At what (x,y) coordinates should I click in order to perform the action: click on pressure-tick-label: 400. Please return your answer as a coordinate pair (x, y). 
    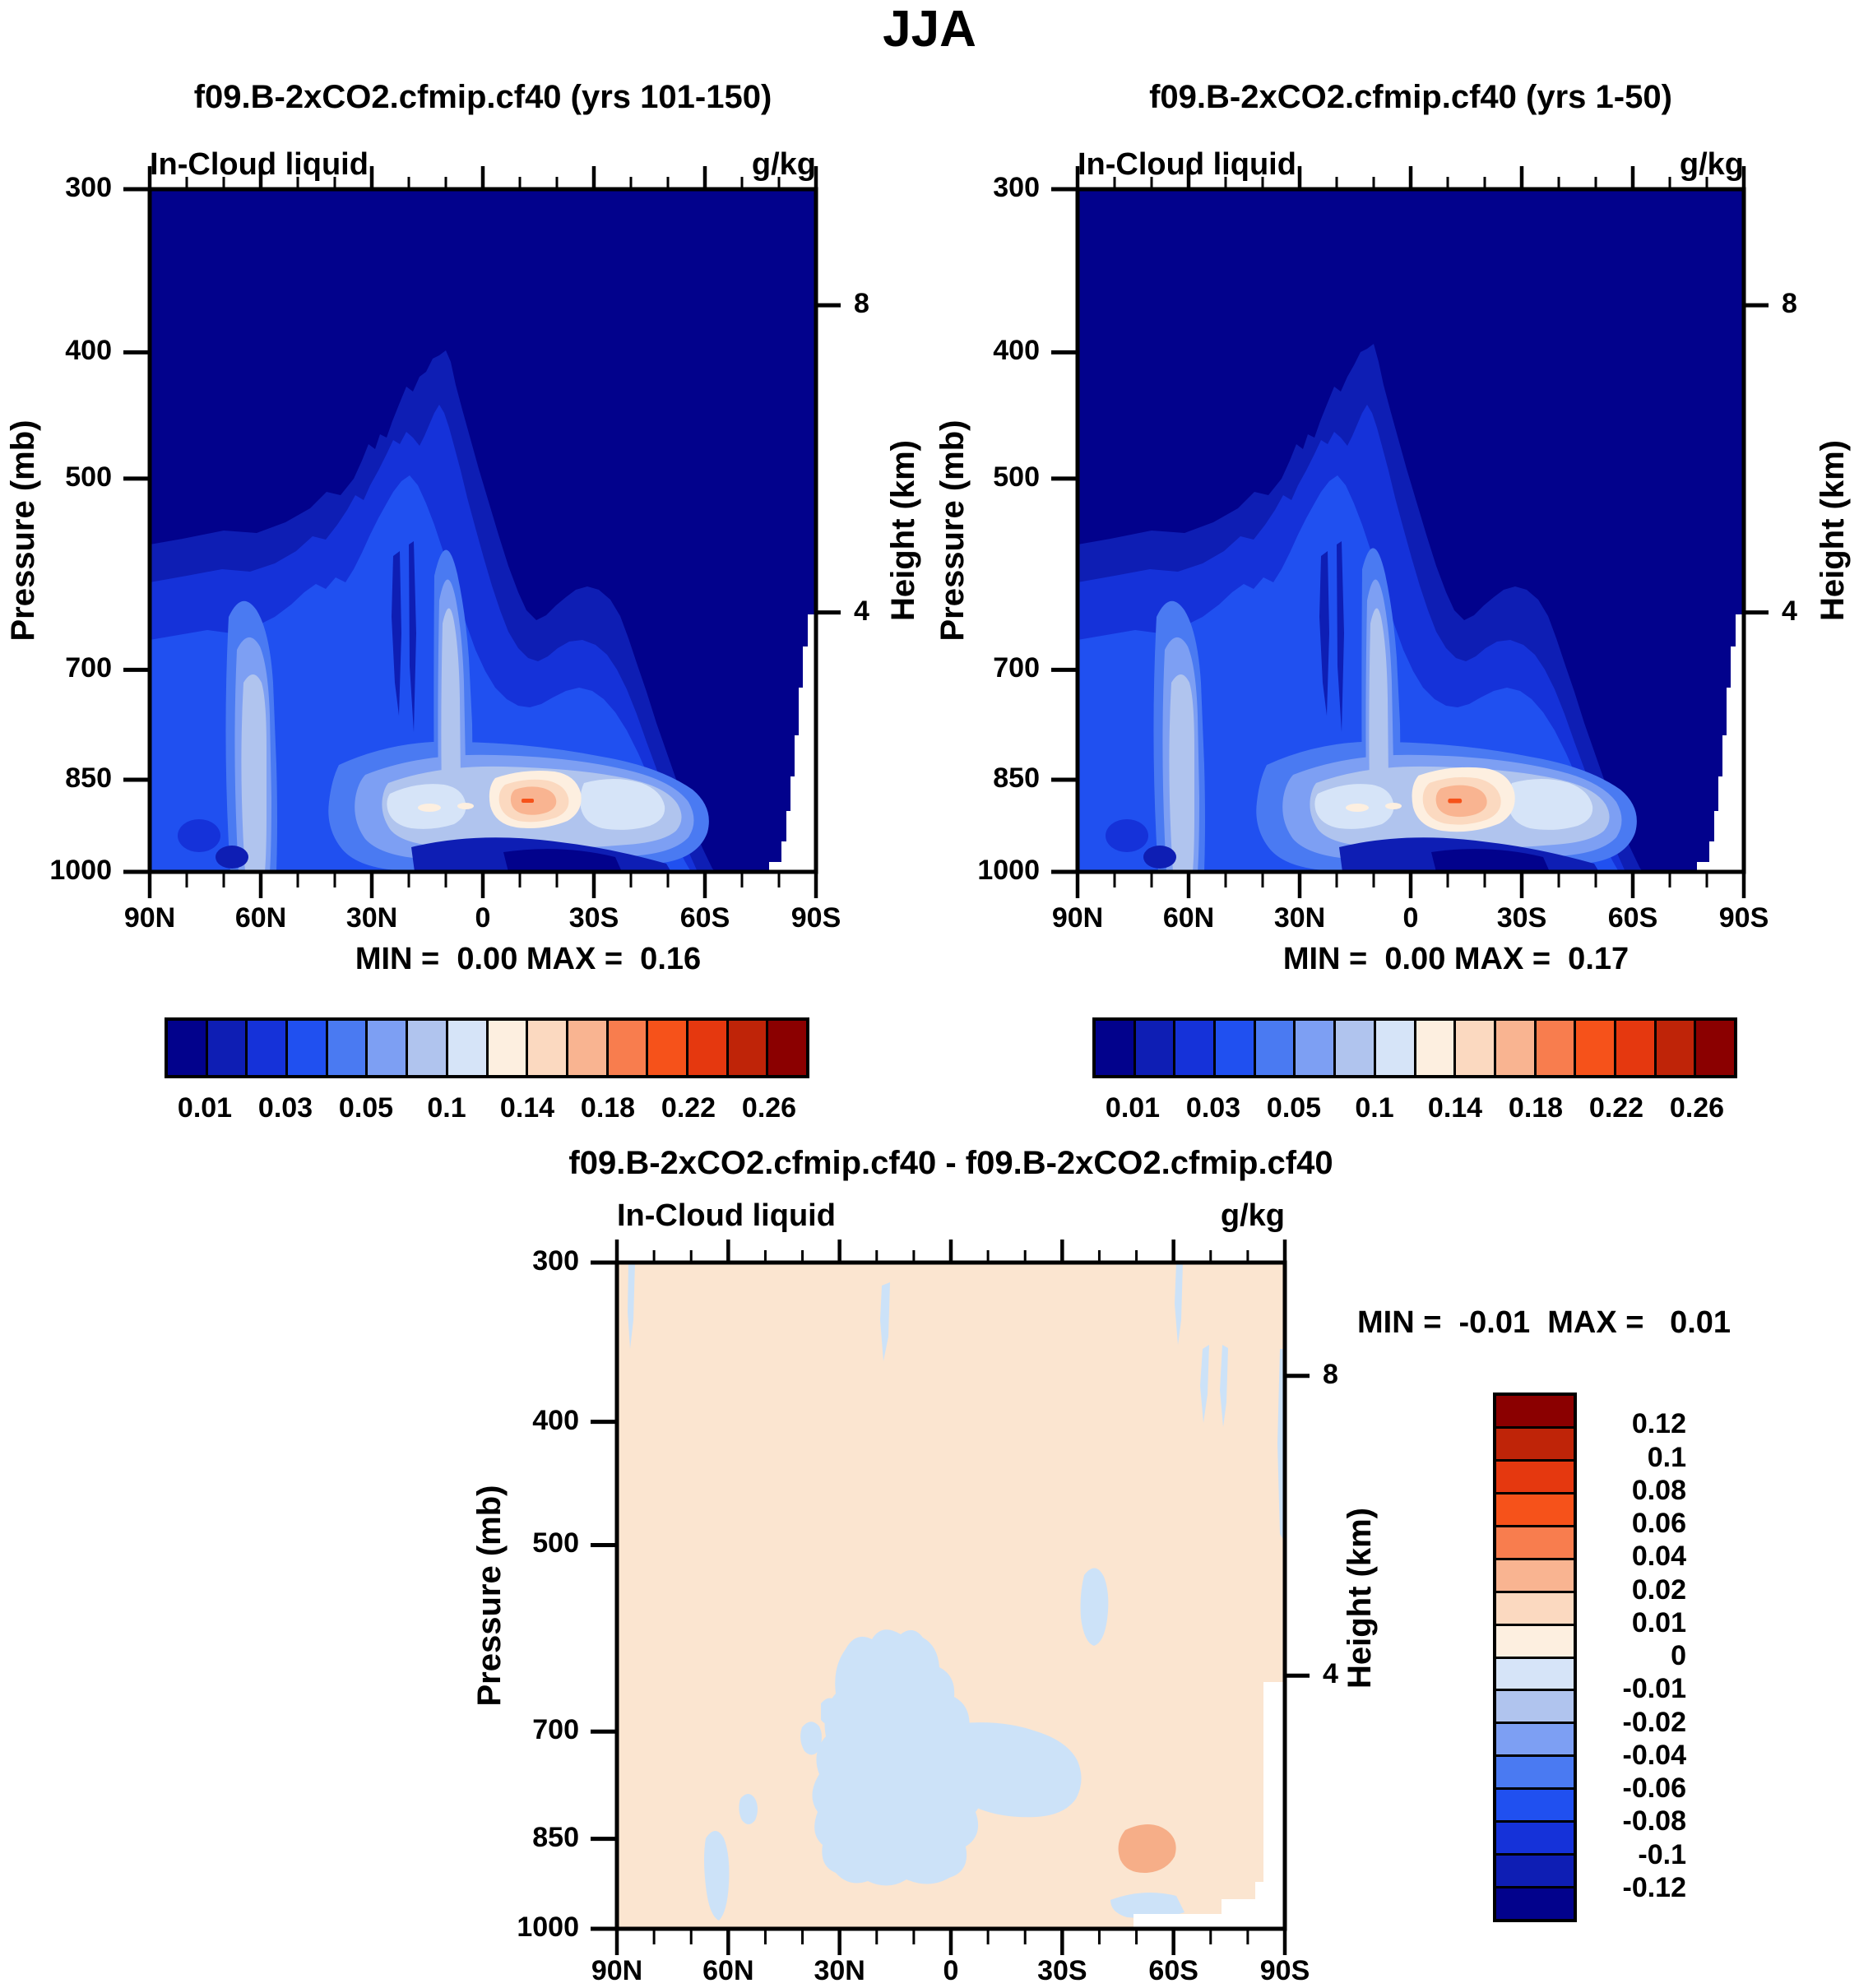
    Looking at the image, I should click on (555, 1420).